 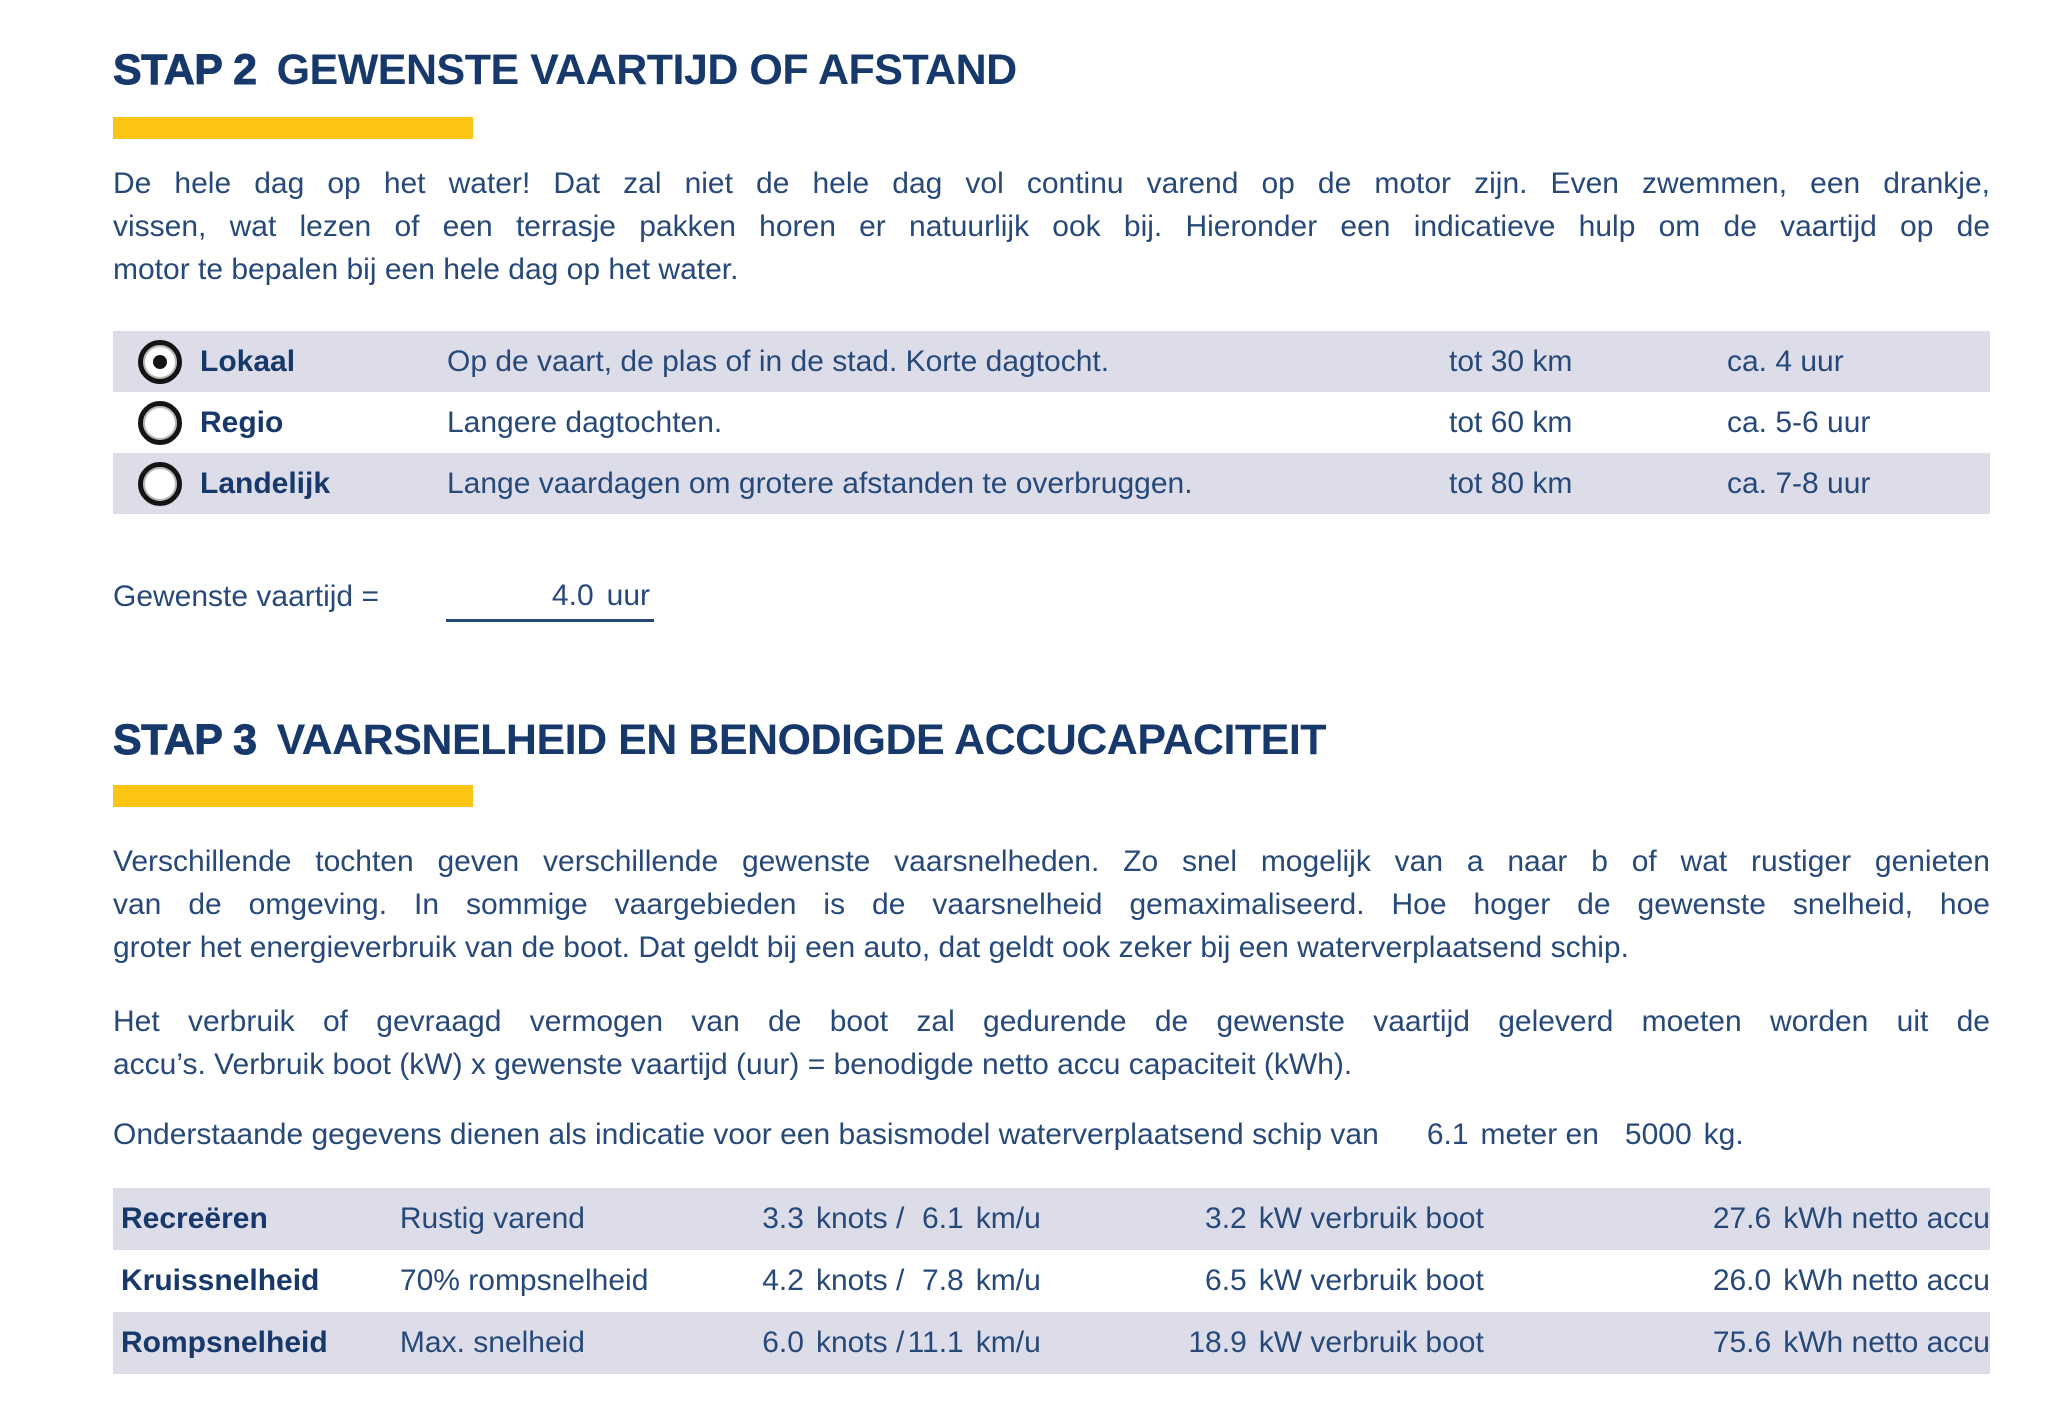 I want to click on speed-label: Kruissnelheid, so click(x=220, y=1280).